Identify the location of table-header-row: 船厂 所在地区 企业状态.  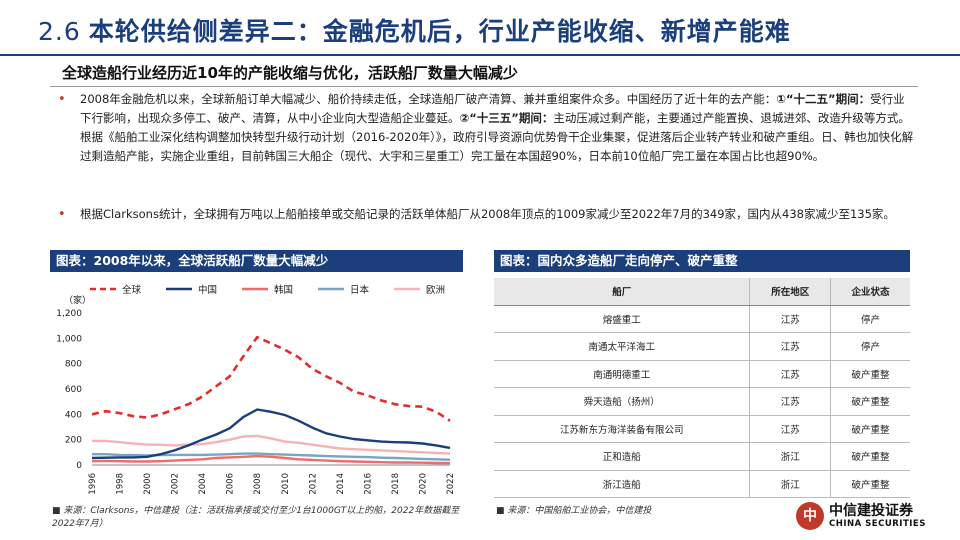
(702, 292).